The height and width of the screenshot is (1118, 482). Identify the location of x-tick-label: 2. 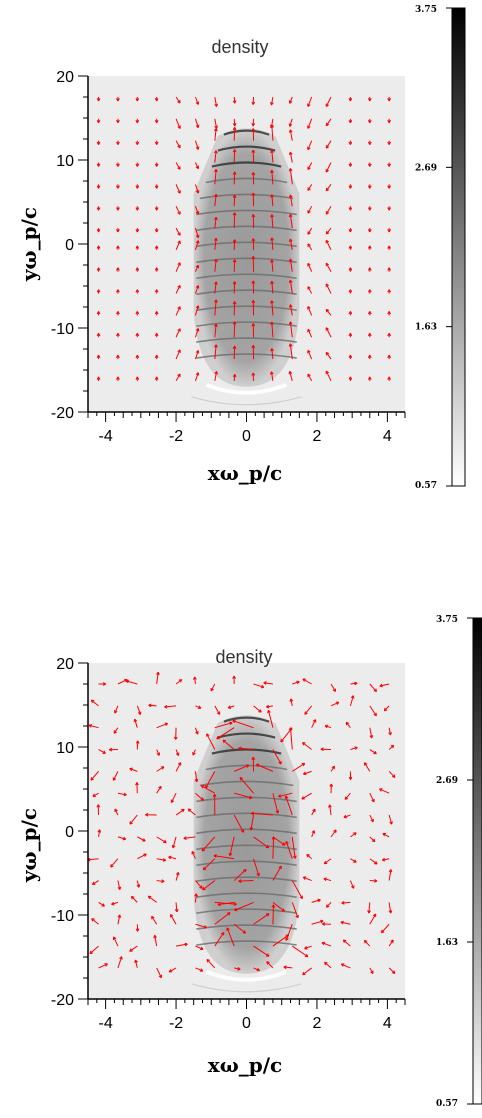
(316, 436).